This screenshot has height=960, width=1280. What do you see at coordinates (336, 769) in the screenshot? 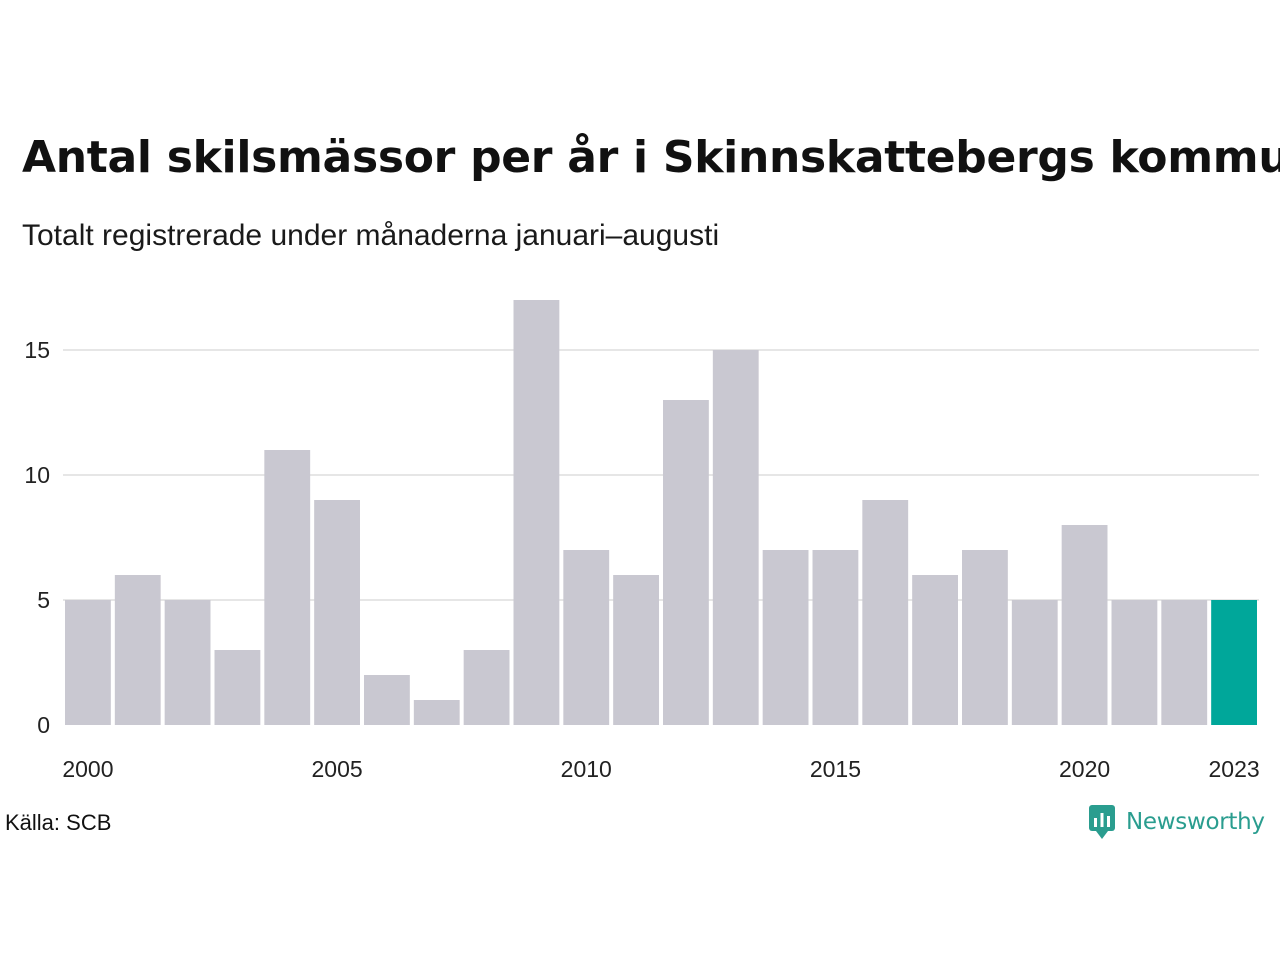
I see `x-tick-label: 2005` at bounding box center [336, 769].